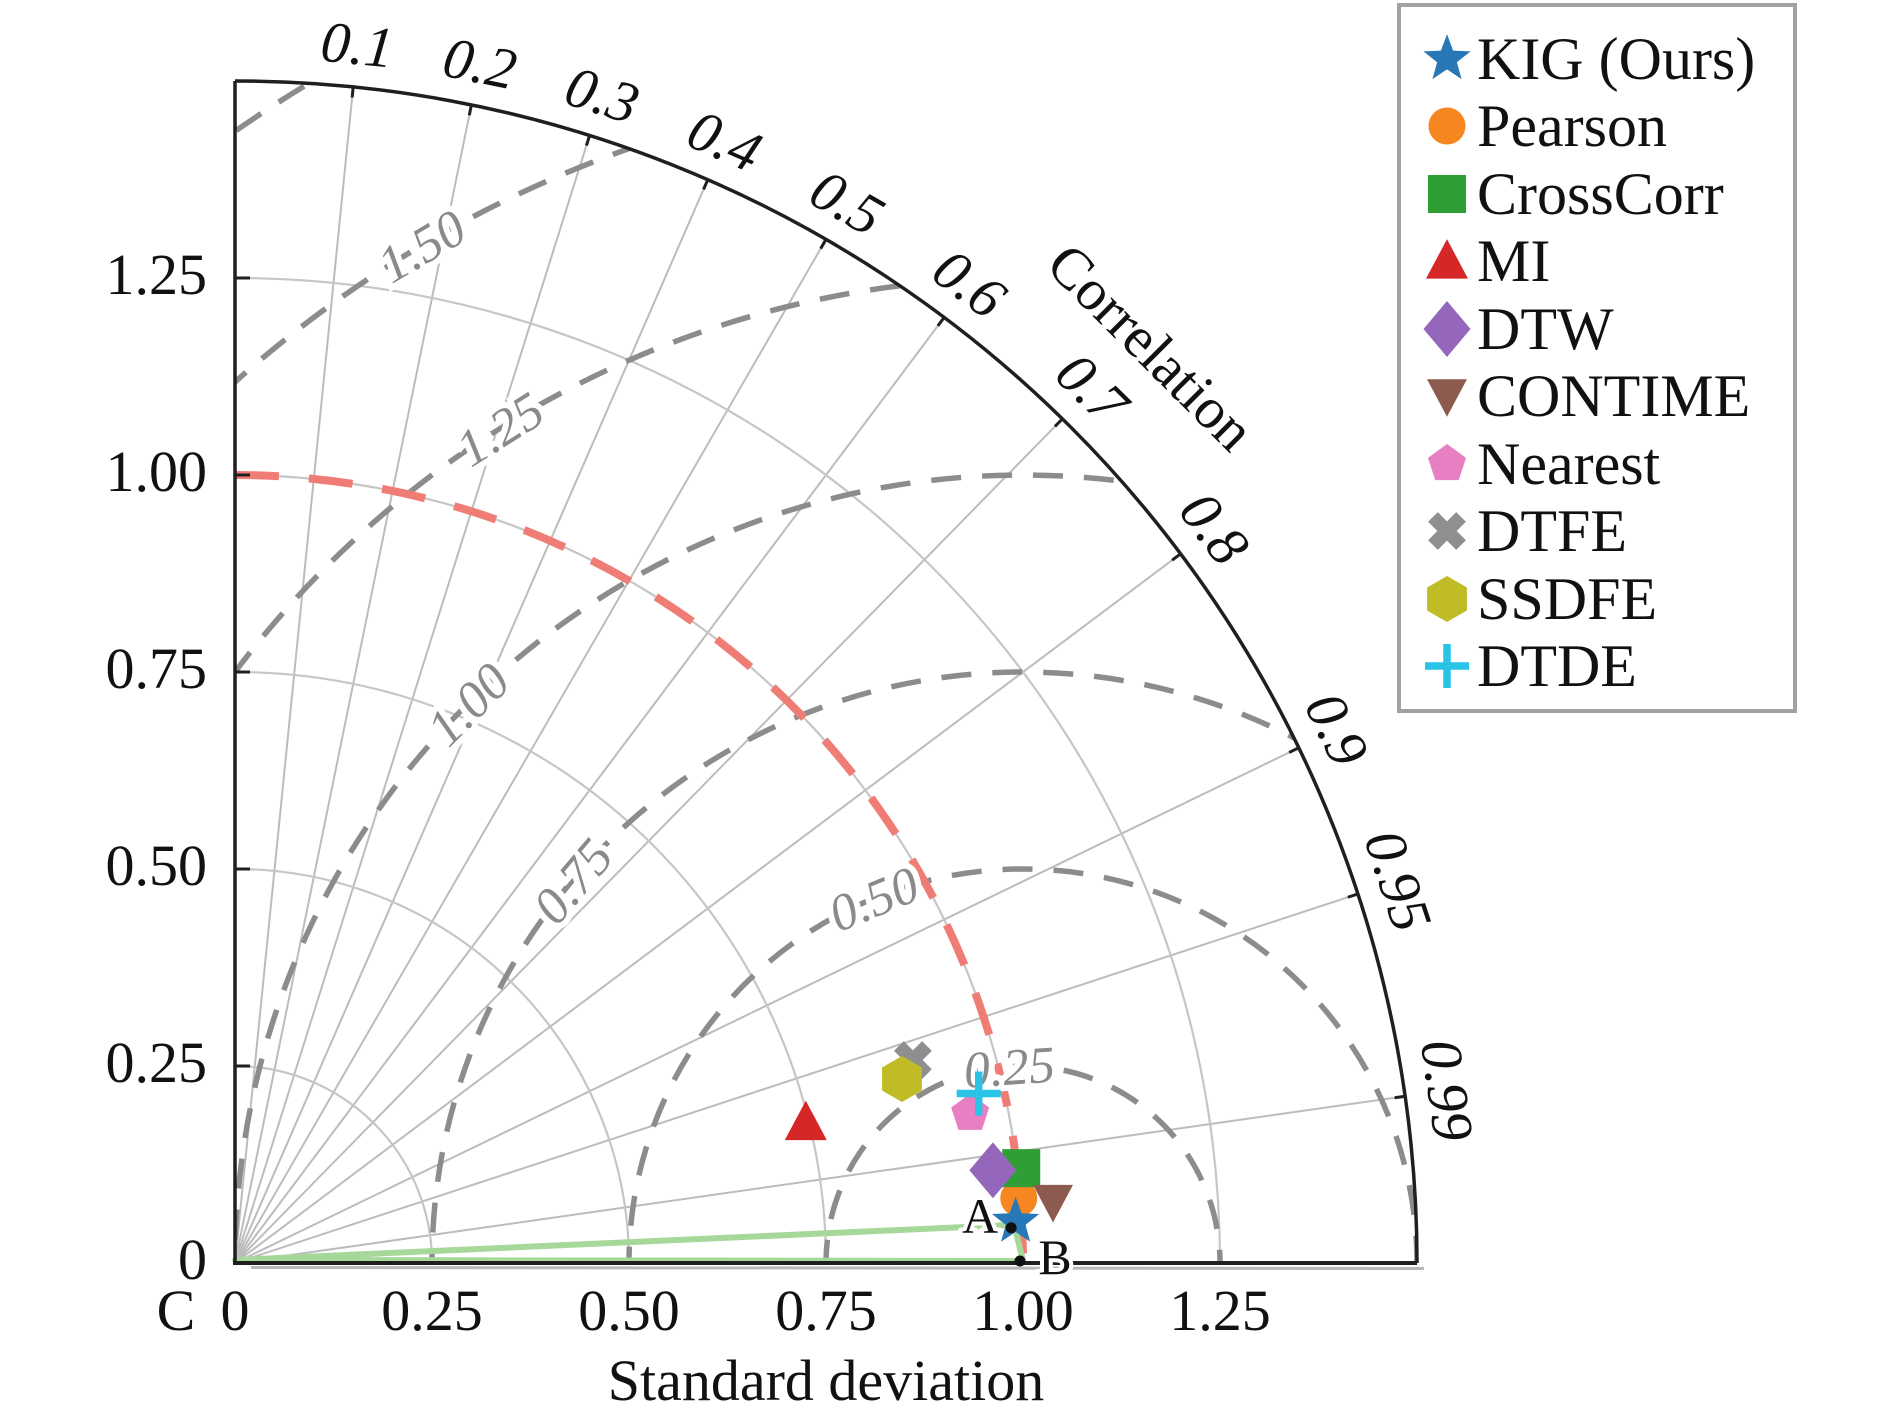 Image resolution: width=1890 pixels, height=1423 pixels. What do you see at coordinates (192, 1259) in the screenshot?
I see `y-tick-label: 0` at bounding box center [192, 1259].